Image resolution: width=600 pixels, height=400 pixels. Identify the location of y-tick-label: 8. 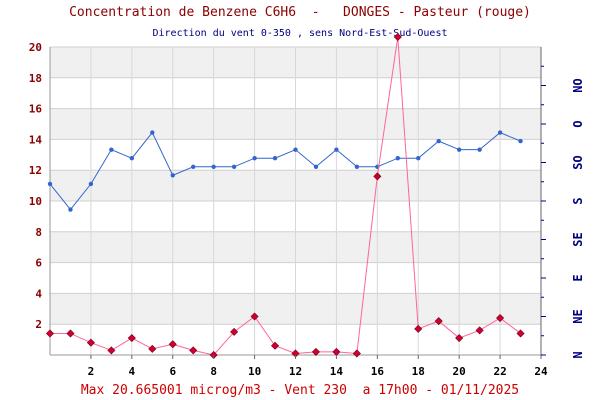
(38, 232).